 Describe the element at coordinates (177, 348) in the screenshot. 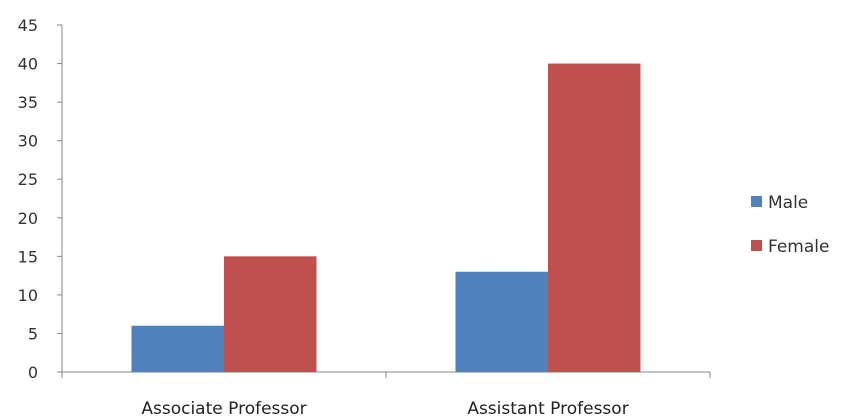

I see `bar-male-associate-professor` at that location.